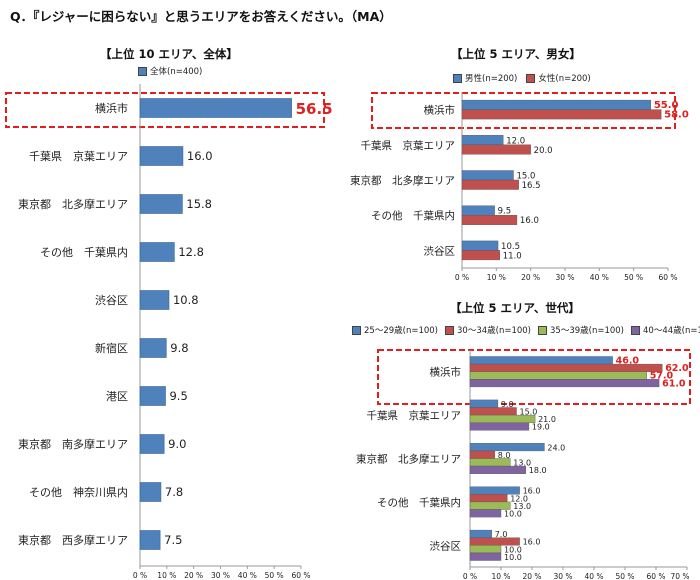 Image resolution: width=700 pixels, height=580 pixels. What do you see at coordinates (78, 156) in the screenshot?
I see `category-label-total: 千葉県 京葉エリア` at bounding box center [78, 156].